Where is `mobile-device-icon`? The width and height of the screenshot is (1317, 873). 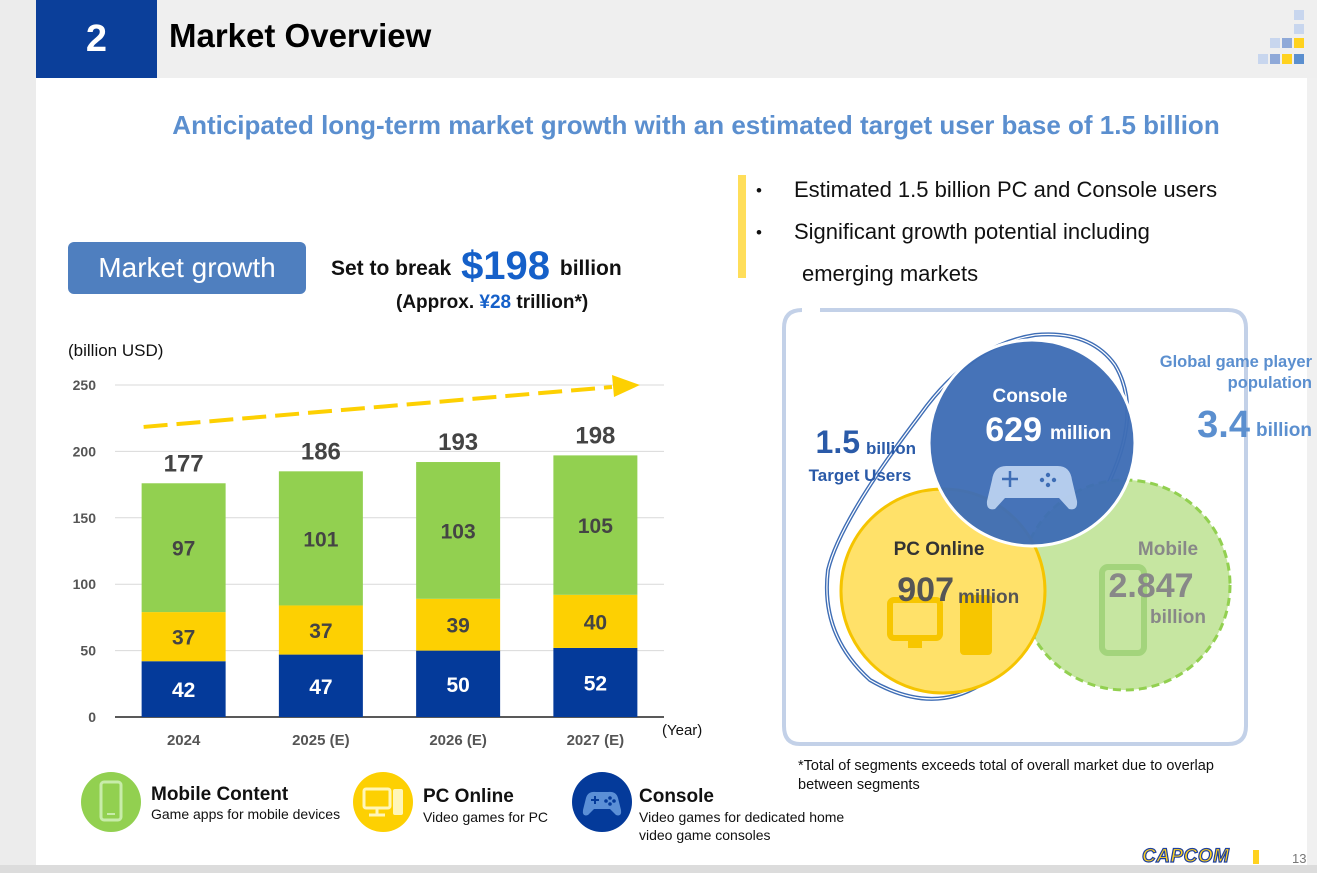 mobile-device-icon is located at coordinates (1123, 610).